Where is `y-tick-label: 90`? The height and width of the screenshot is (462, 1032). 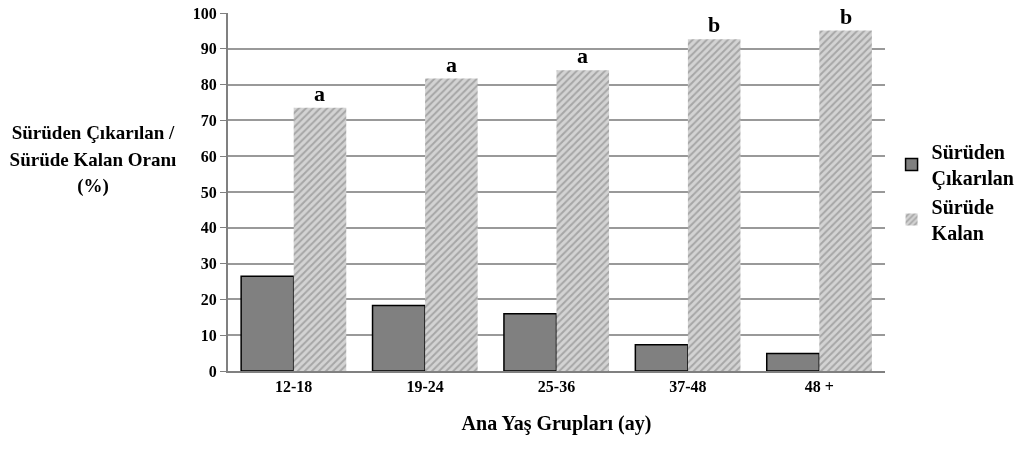
y-tick-label: 90 is located at coordinates (208, 49).